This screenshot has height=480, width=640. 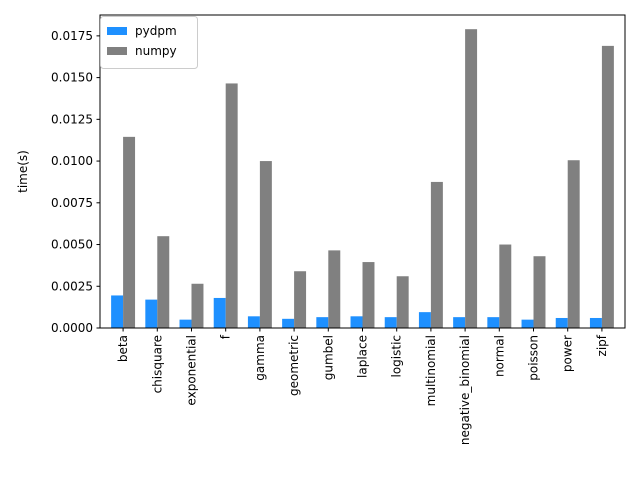 What do you see at coordinates (117, 51) in the screenshot?
I see `legend-swatch-numpy` at bounding box center [117, 51].